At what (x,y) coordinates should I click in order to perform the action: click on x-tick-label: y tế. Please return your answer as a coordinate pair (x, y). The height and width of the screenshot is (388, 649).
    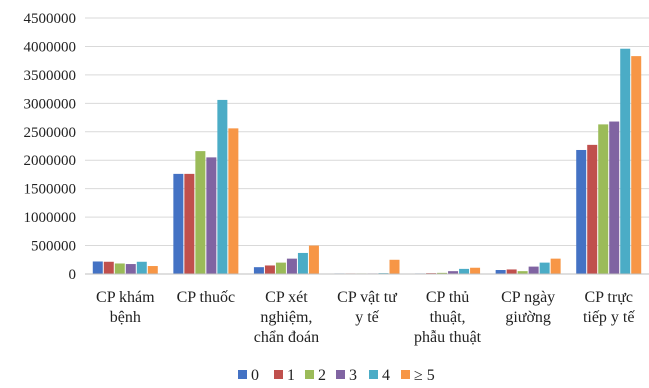
    Looking at the image, I should click on (367, 317).